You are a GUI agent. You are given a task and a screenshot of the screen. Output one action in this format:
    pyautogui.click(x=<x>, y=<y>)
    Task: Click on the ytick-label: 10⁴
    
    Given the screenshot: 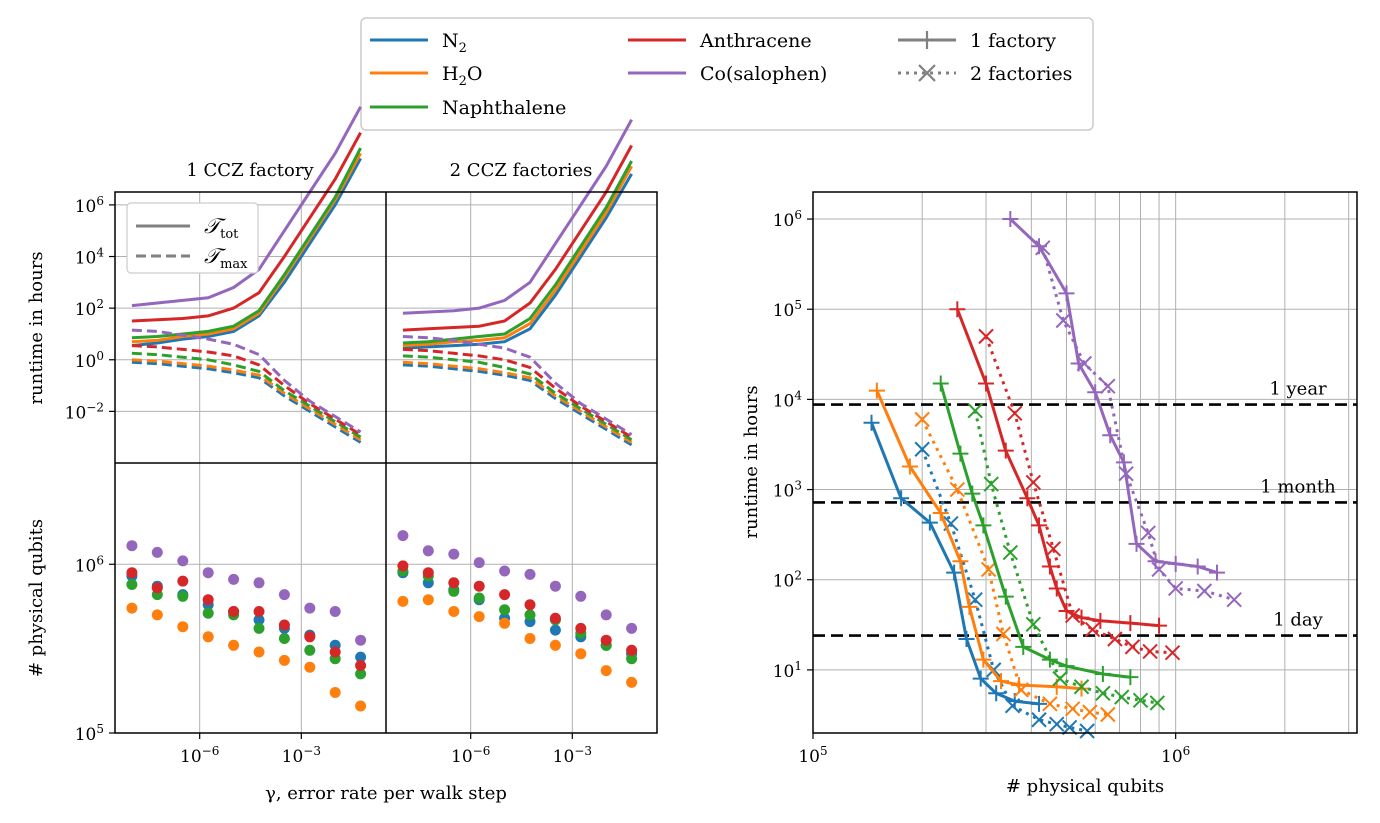 What is the action you would take?
    pyautogui.click(x=90, y=257)
    